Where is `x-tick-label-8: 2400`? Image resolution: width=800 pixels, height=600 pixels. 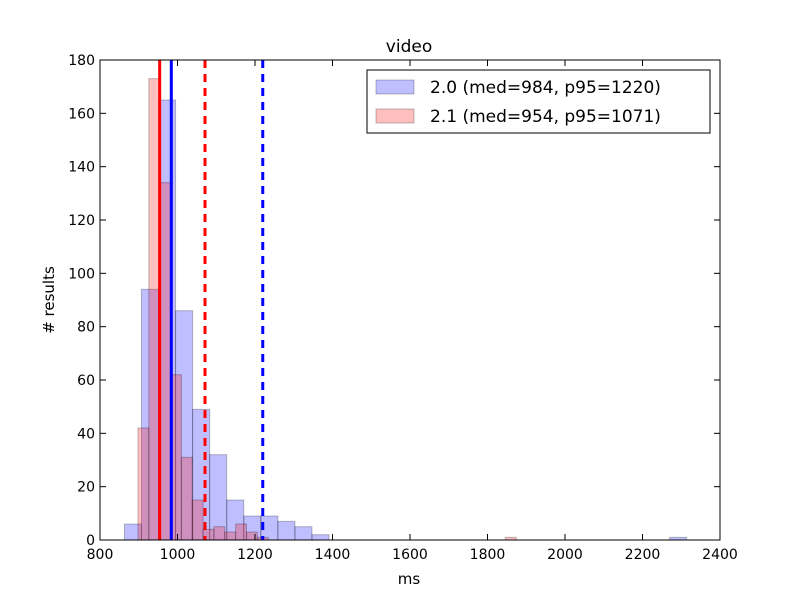
x-tick-label-8: 2400 is located at coordinates (720, 555).